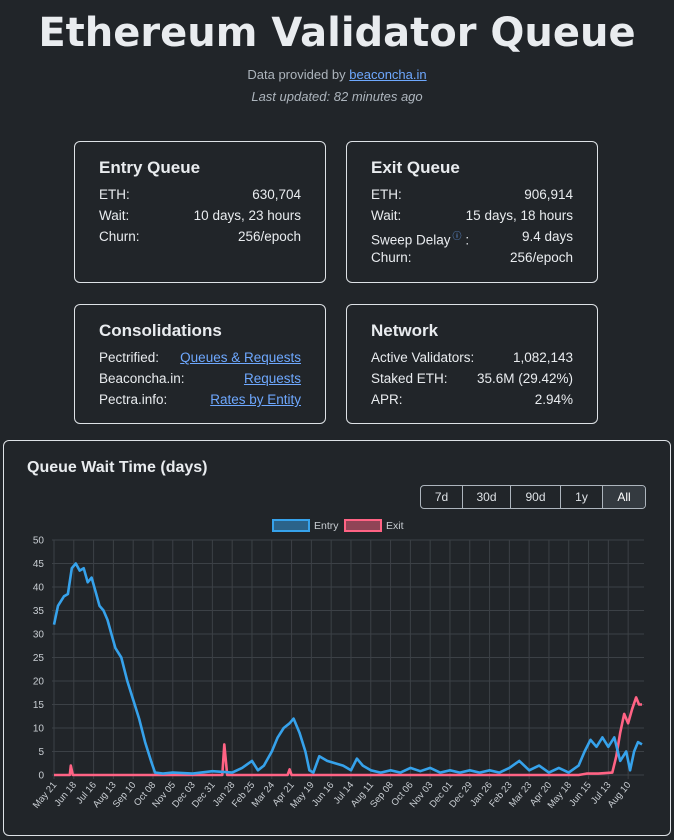 The image size is (674, 840). I want to click on page-title: Ethereum Validator Queue, so click(337, 33).